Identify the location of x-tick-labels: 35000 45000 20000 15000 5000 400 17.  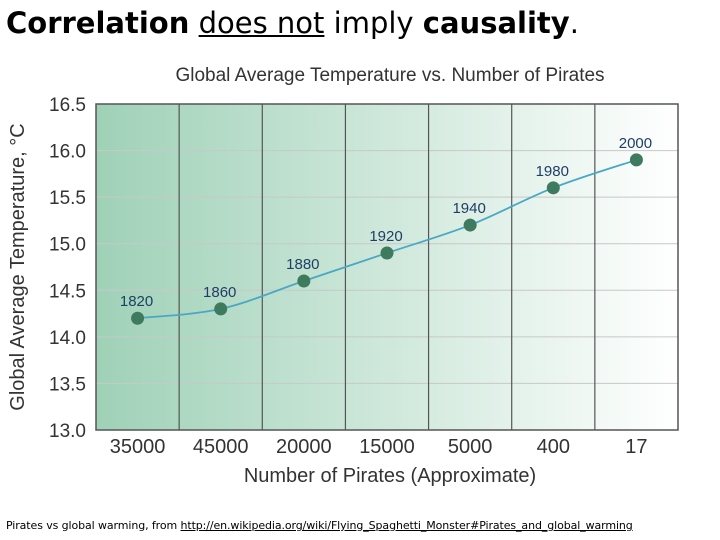
(379, 447).